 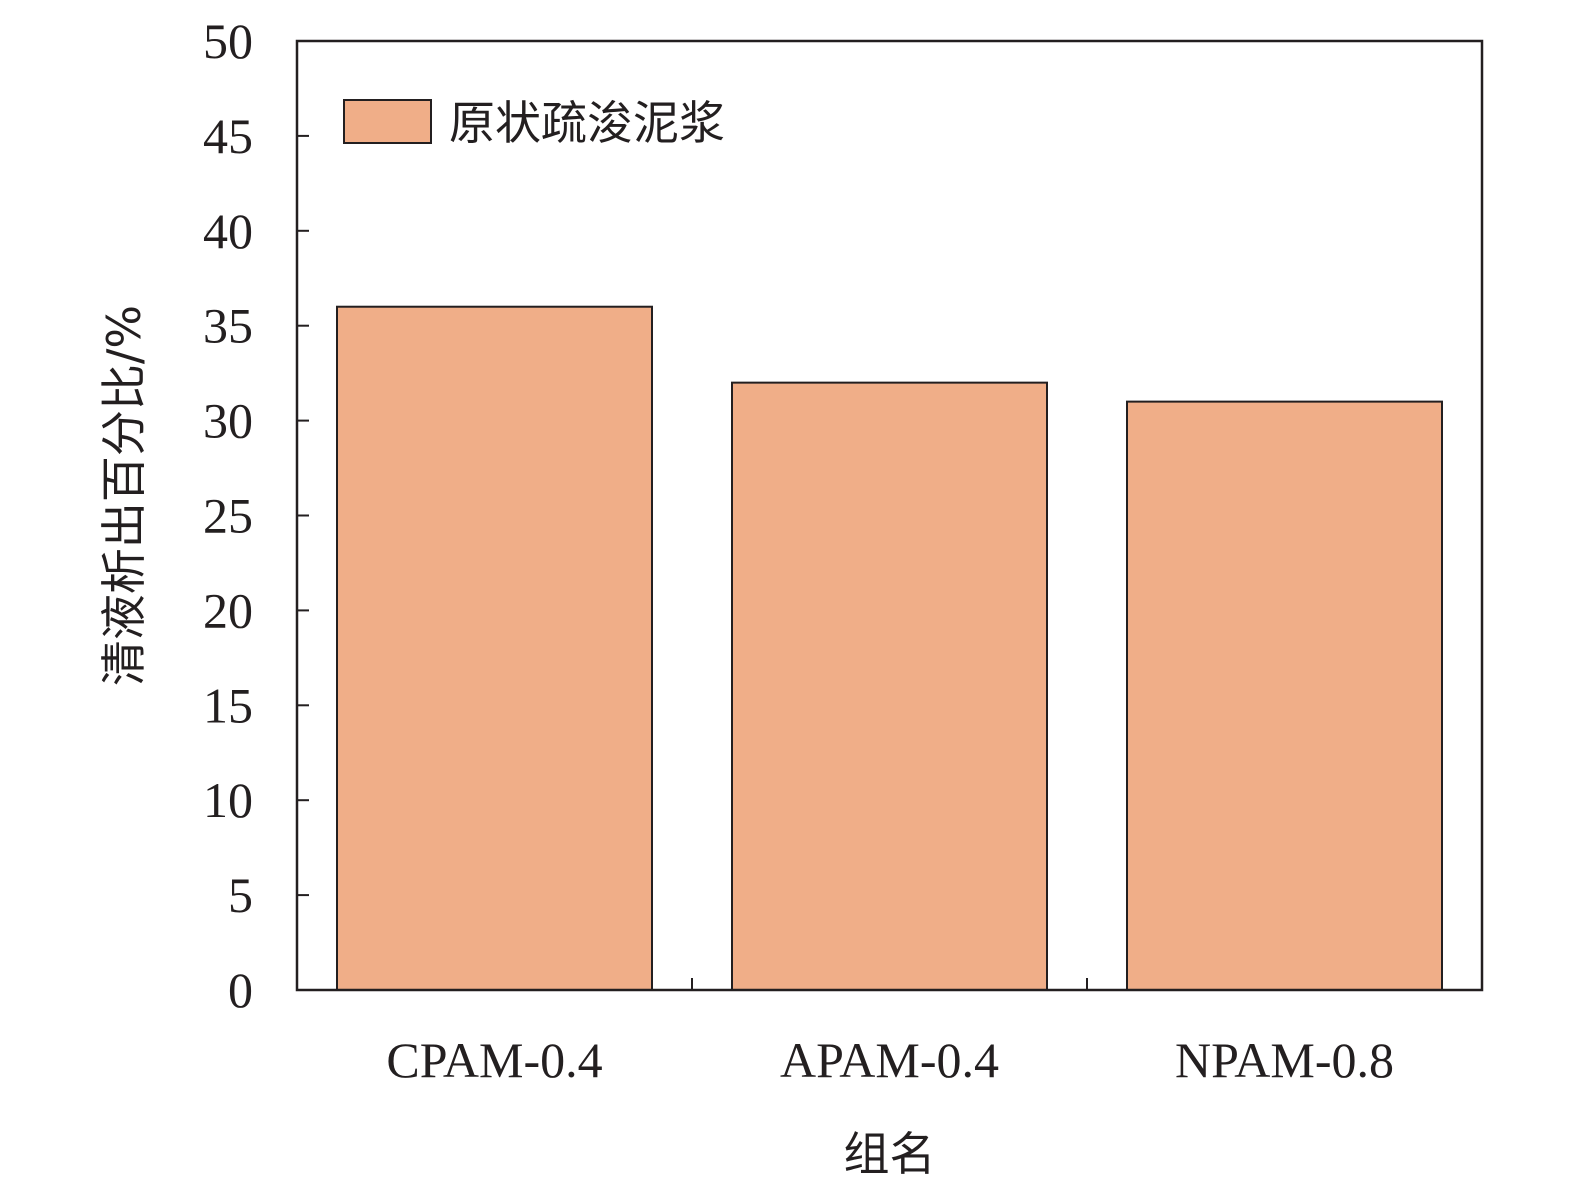 What do you see at coordinates (387, 121) in the screenshot?
I see `legend-swatch` at bounding box center [387, 121].